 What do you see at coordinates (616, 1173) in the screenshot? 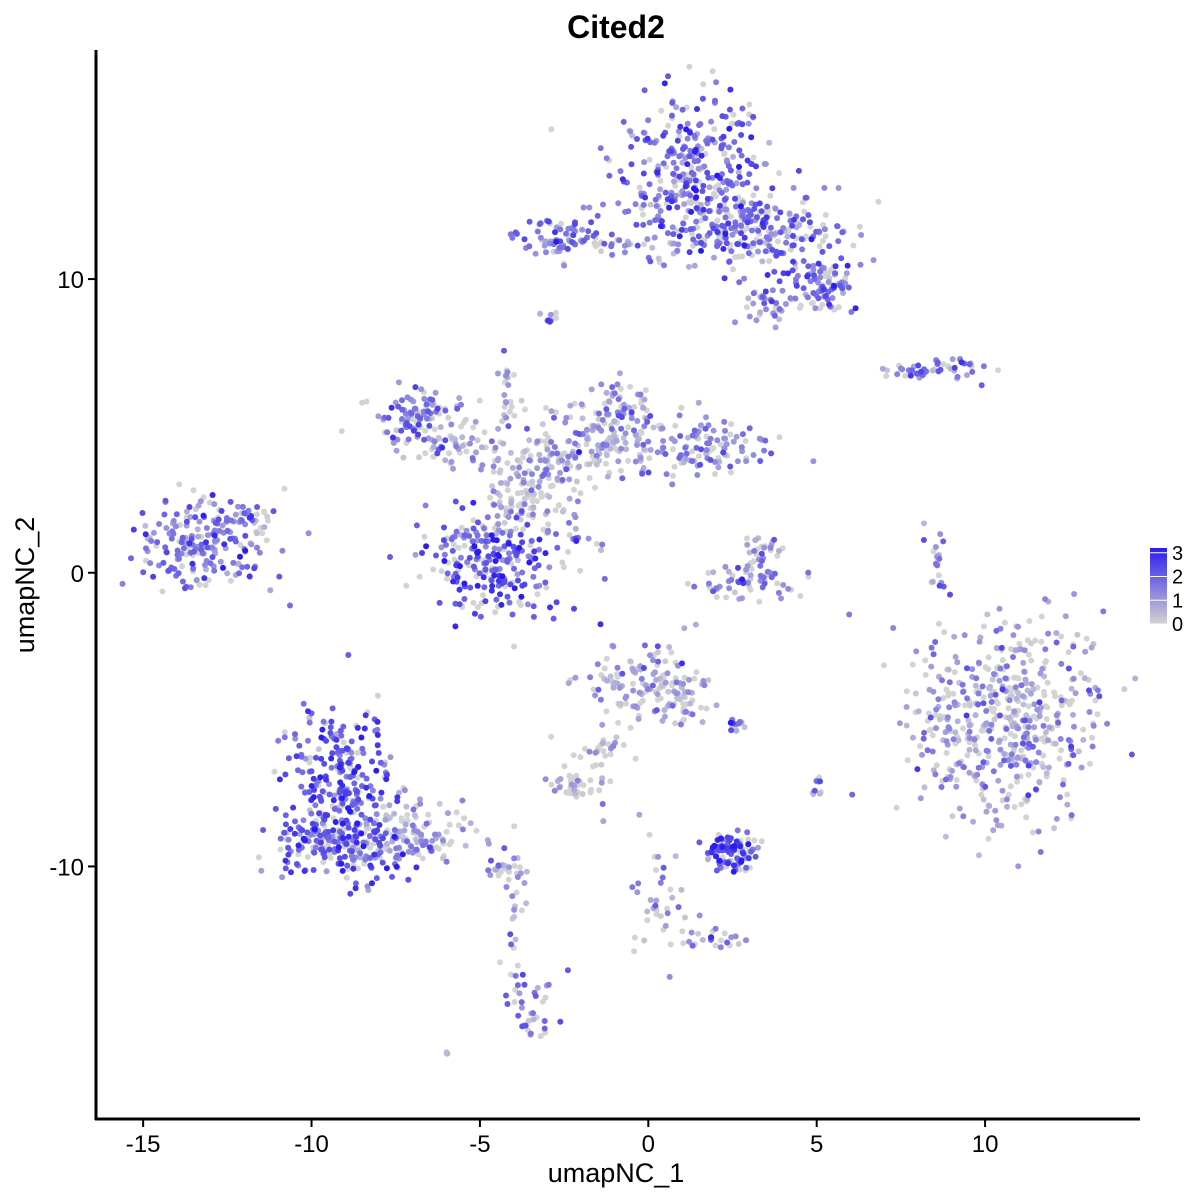
I see `x-axis-title: umapNC_1` at bounding box center [616, 1173].